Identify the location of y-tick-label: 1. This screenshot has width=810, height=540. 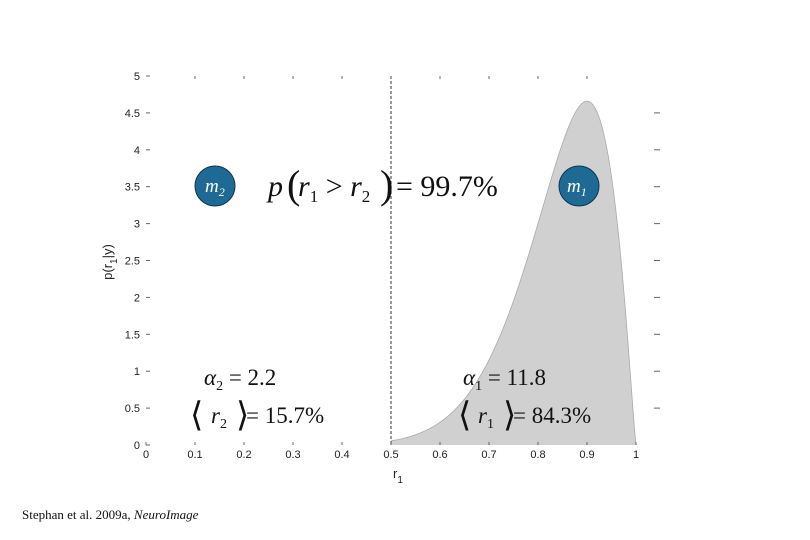
(137, 372).